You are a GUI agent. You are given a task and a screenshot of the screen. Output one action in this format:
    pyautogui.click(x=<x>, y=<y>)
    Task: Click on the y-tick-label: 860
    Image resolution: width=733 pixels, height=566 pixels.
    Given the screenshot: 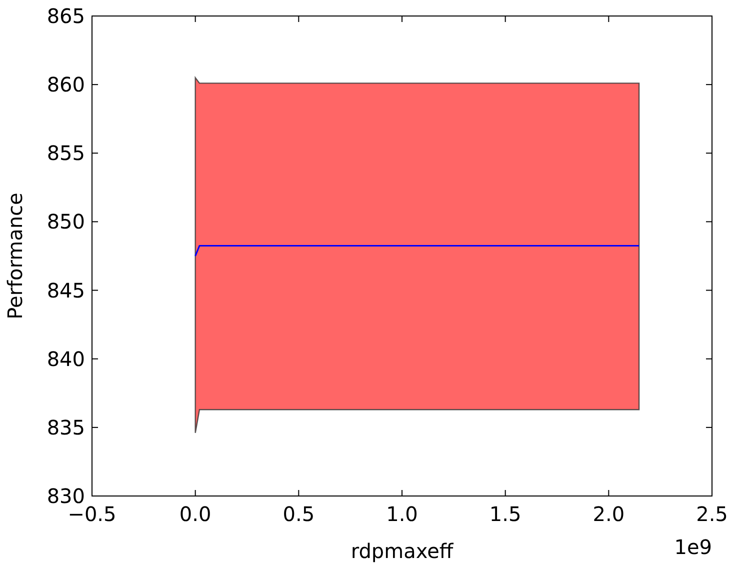 What is the action you would take?
    pyautogui.click(x=65, y=84)
    